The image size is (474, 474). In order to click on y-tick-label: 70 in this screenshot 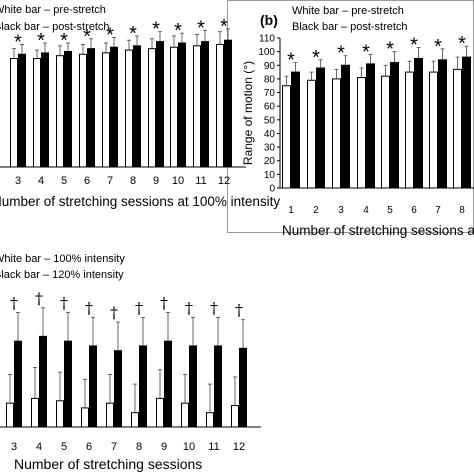, I will do `click(270, 93)`.